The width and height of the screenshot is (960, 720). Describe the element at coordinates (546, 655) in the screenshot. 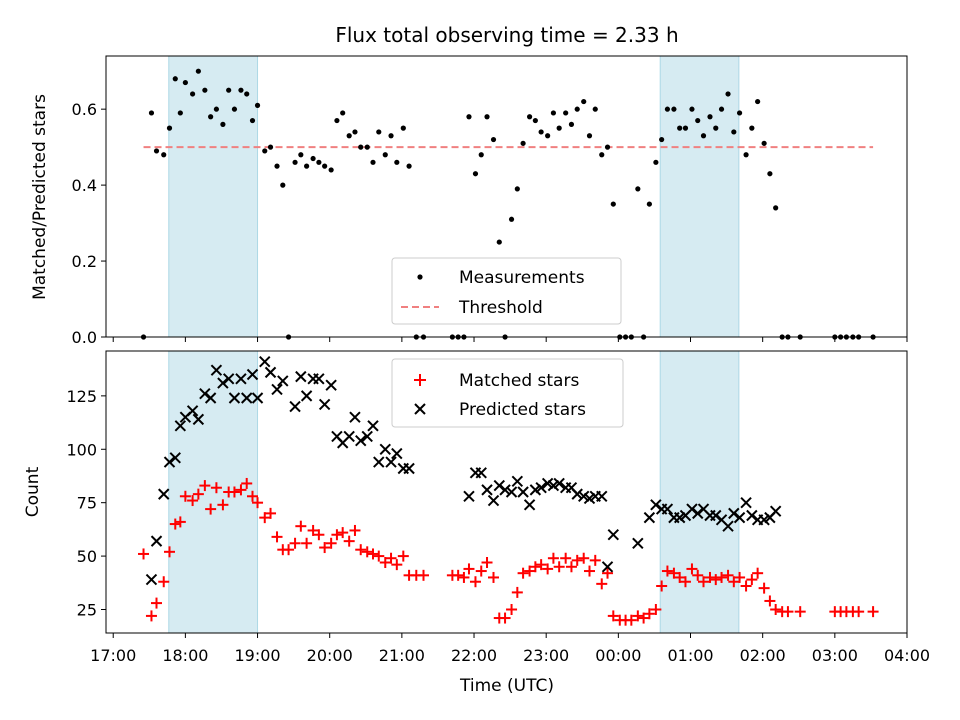

I see `x-tick-label: 23:00` at that location.